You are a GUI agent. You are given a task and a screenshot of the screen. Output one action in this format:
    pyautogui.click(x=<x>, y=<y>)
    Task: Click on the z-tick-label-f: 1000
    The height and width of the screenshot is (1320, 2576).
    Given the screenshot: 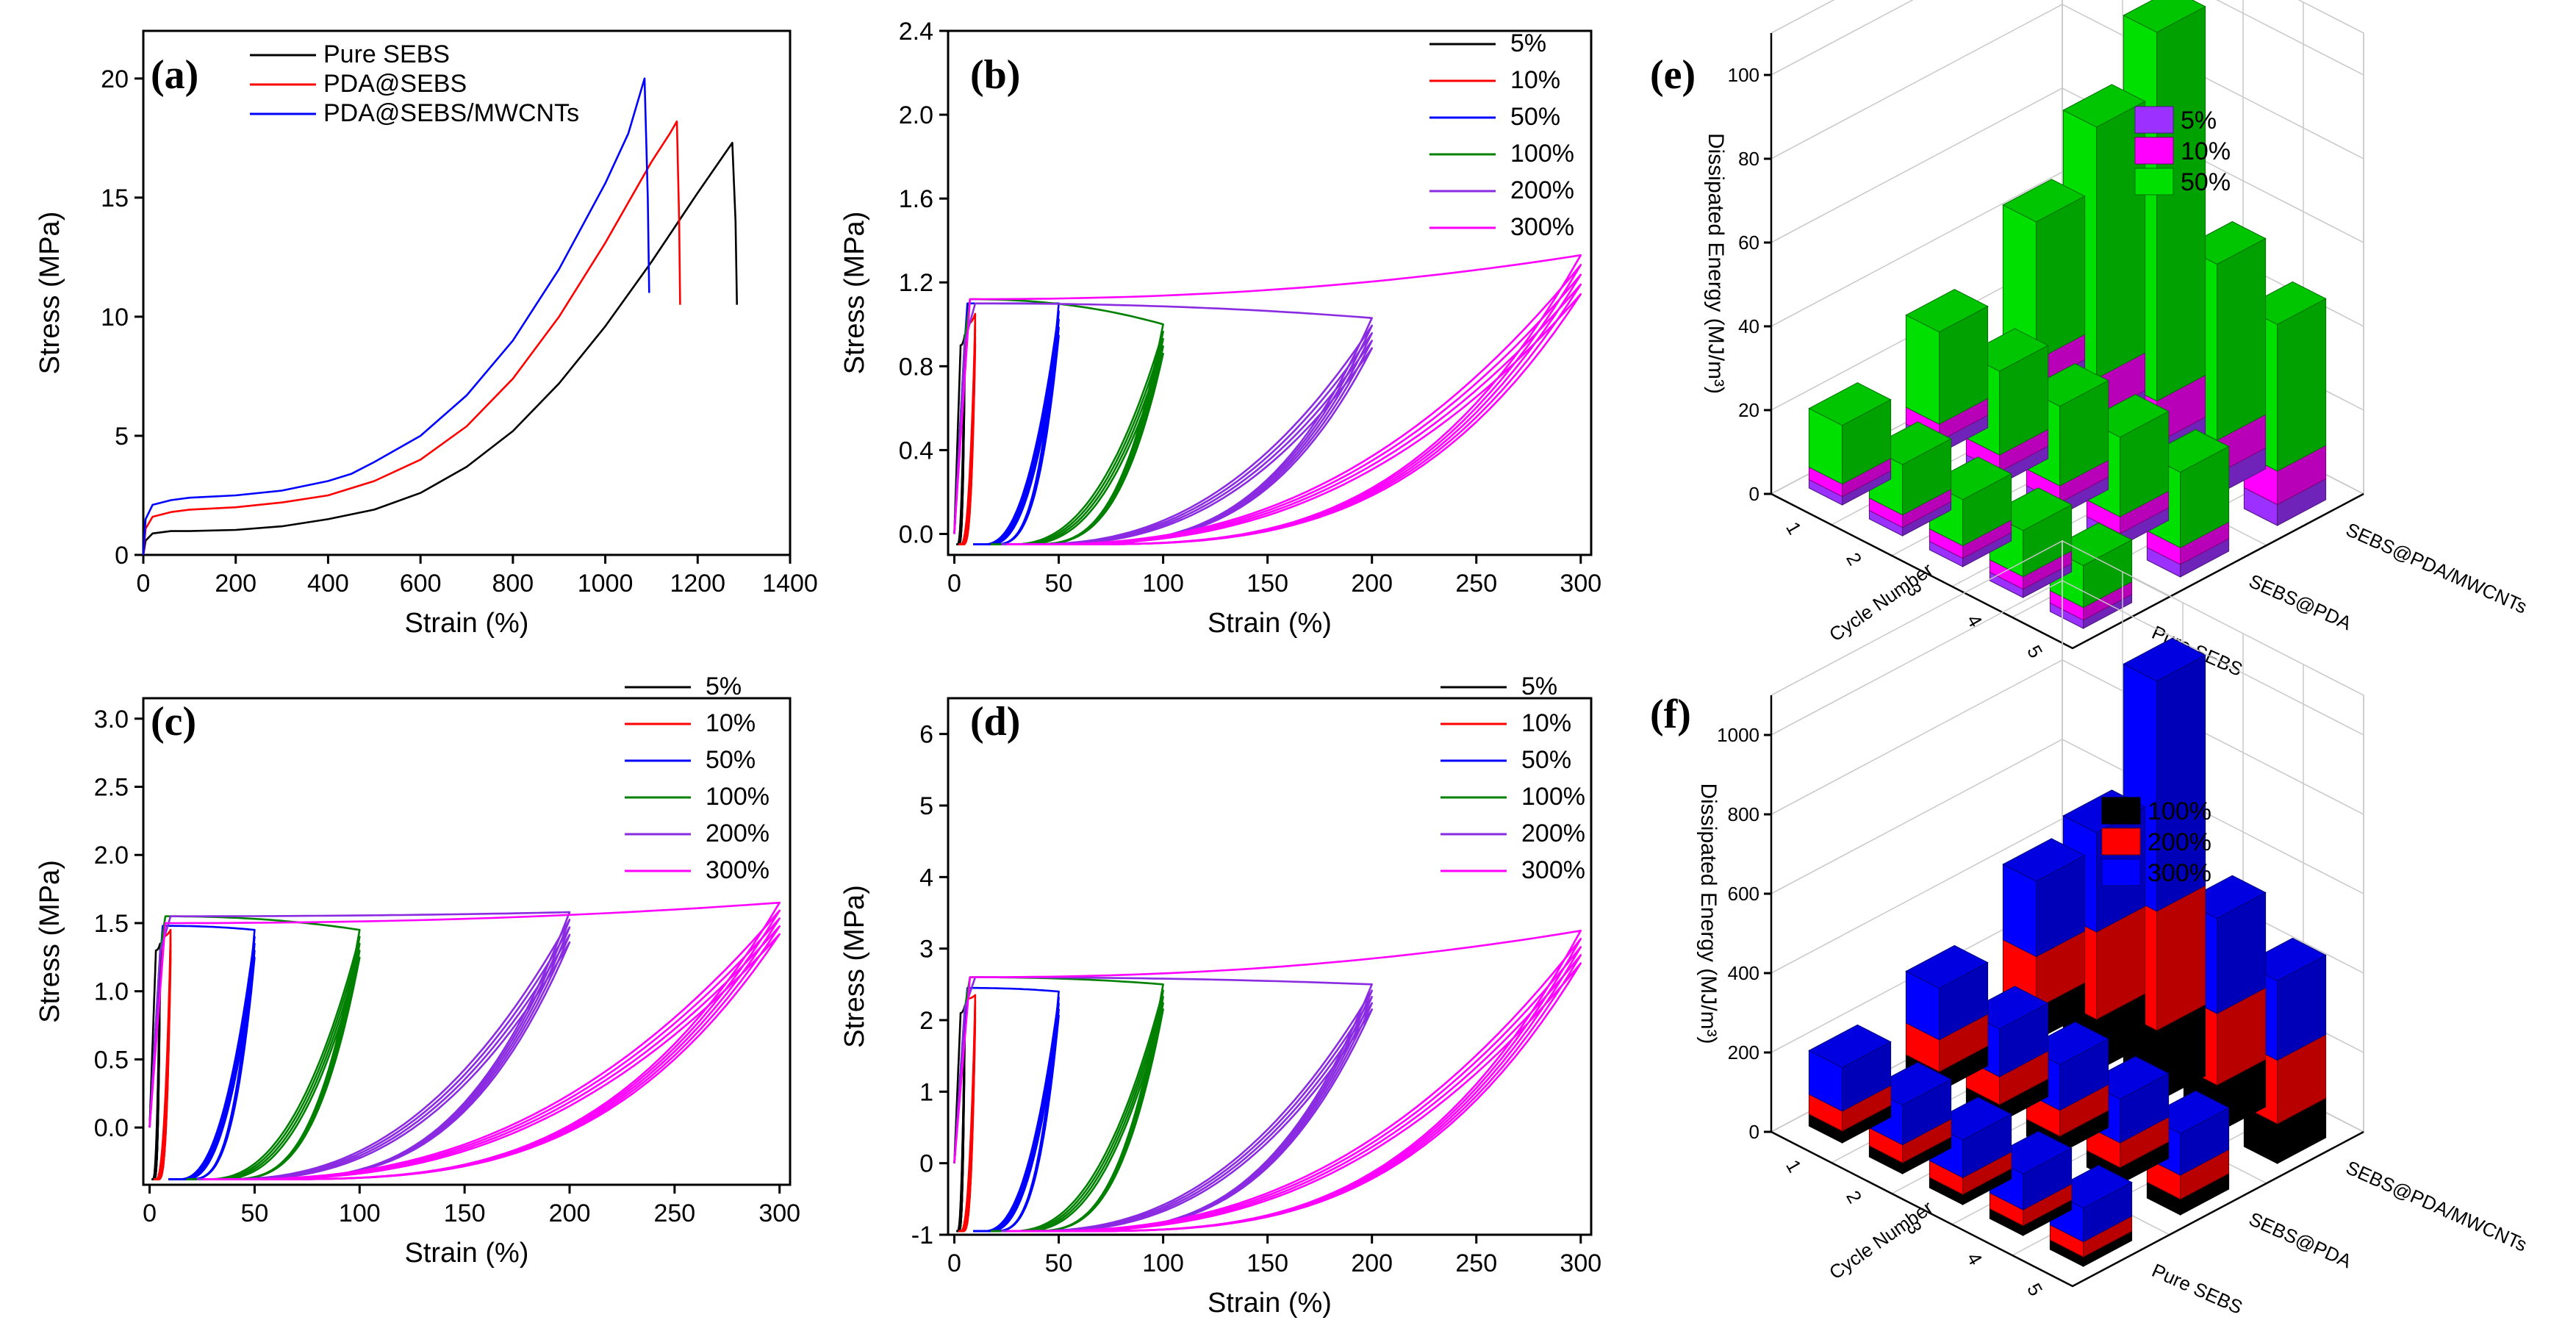 What is the action you would take?
    pyautogui.click(x=1738, y=735)
    